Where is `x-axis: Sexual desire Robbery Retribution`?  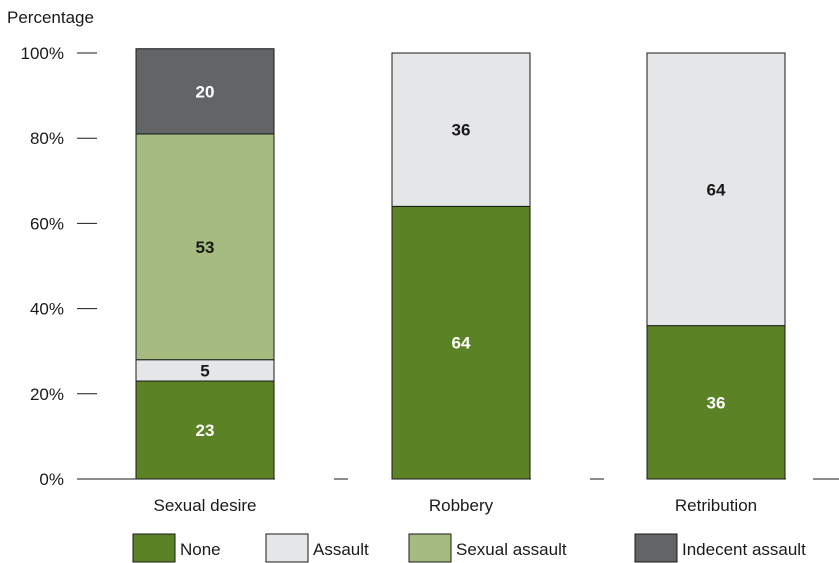 x-axis: Sexual desire Robbery Retribution is located at coordinates (455, 505).